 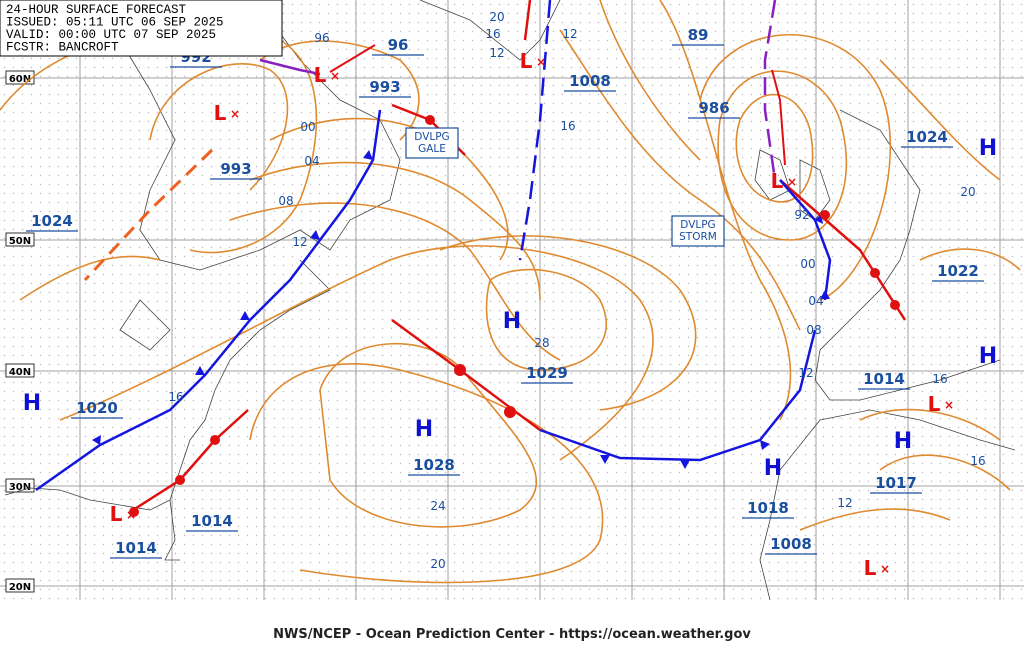 I want to click on pressure-label: 1022, so click(x=958, y=271).